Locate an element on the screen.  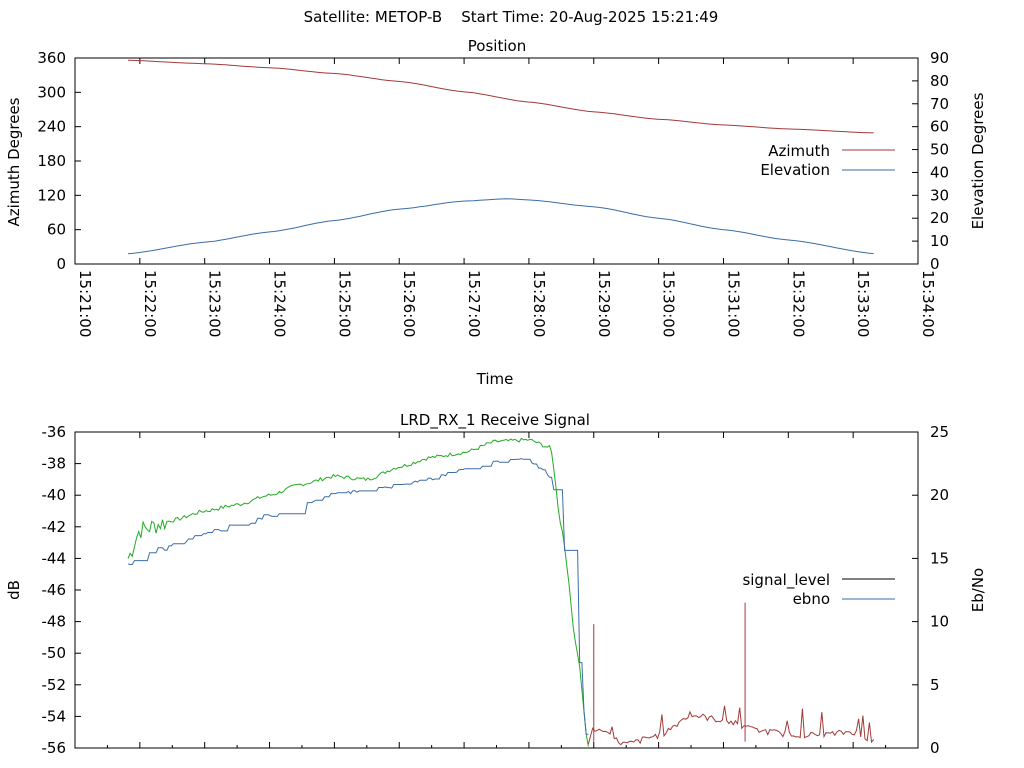
legend-label-azimuth: Azimuth is located at coordinates (799, 151).